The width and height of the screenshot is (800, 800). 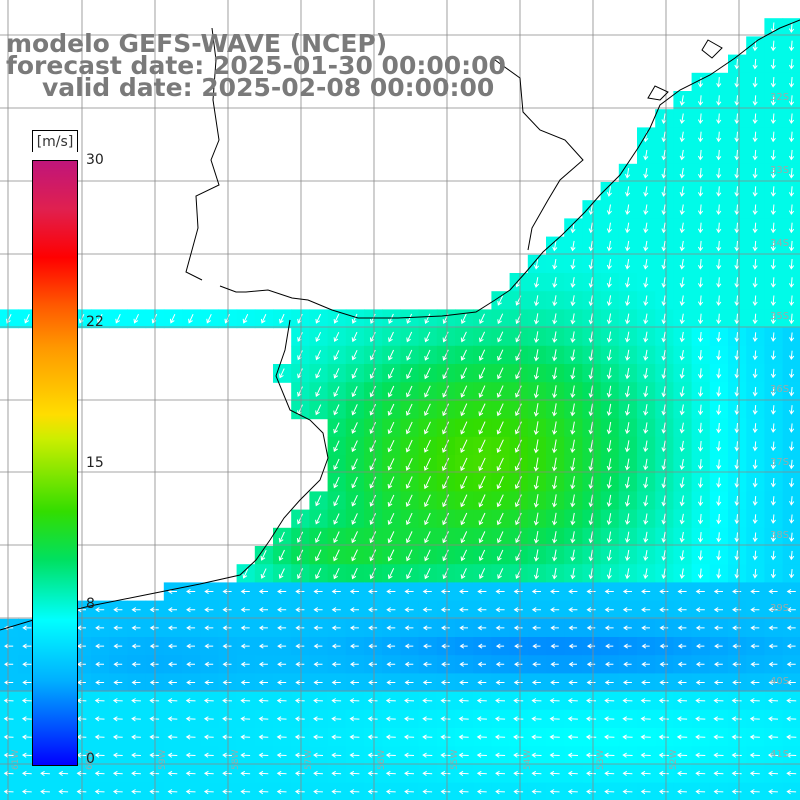 What do you see at coordinates (779, 462) in the screenshot?
I see `latitude-label: 37S` at bounding box center [779, 462].